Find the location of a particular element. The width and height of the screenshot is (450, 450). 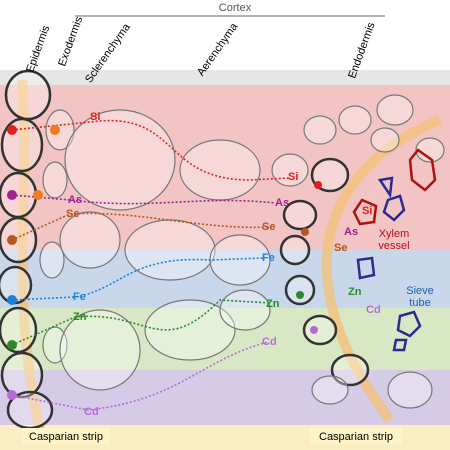

vessels is located at coordinates (394, 250).